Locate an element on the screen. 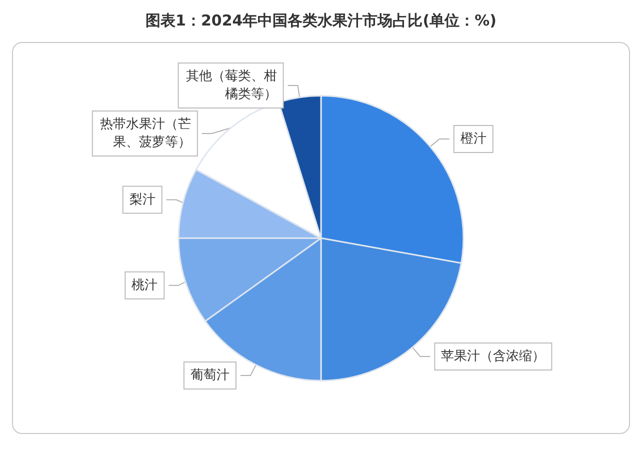 The height and width of the screenshot is (467, 642). slice-label: 桃汁 is located at coordinates (145, 285).